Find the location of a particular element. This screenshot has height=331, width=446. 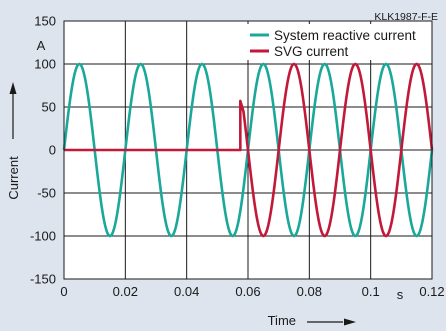

y-tick-label: -100 is located at coordinates (43, 236).